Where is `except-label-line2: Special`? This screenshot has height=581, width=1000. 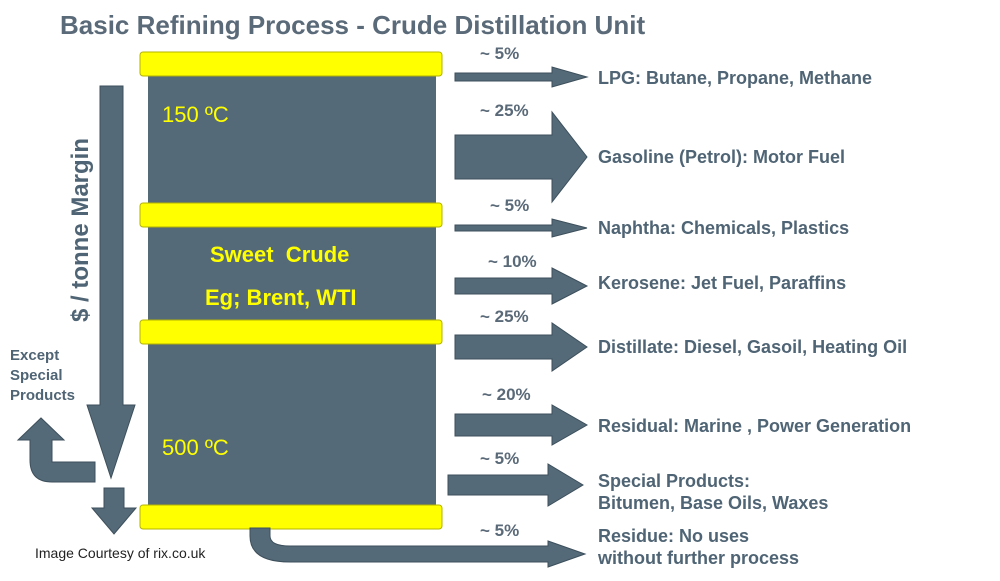
except-label-line2: Special is located at coordinates (36, 375).